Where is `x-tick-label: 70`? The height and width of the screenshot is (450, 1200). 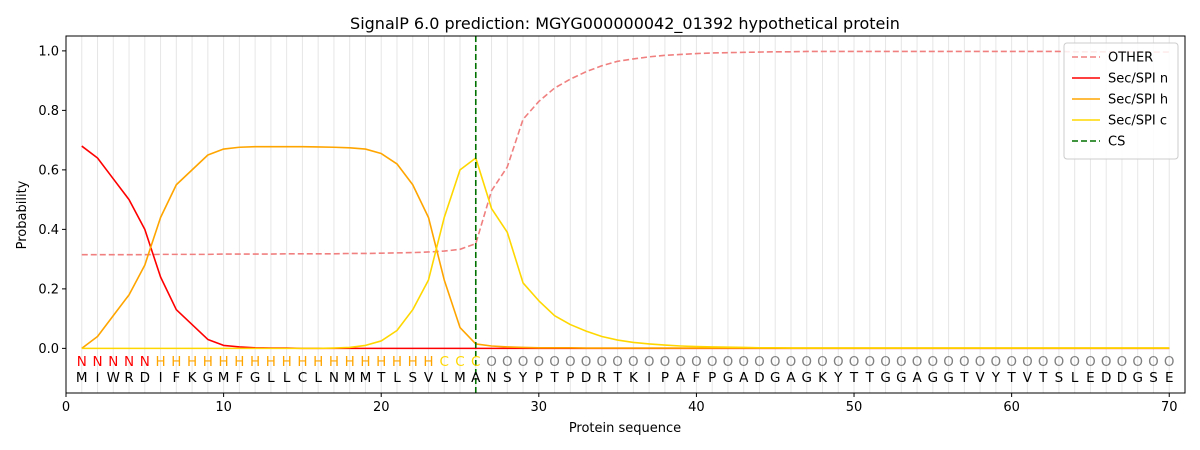 x-tick-label: 70 is located at coordinates (1169, 407).